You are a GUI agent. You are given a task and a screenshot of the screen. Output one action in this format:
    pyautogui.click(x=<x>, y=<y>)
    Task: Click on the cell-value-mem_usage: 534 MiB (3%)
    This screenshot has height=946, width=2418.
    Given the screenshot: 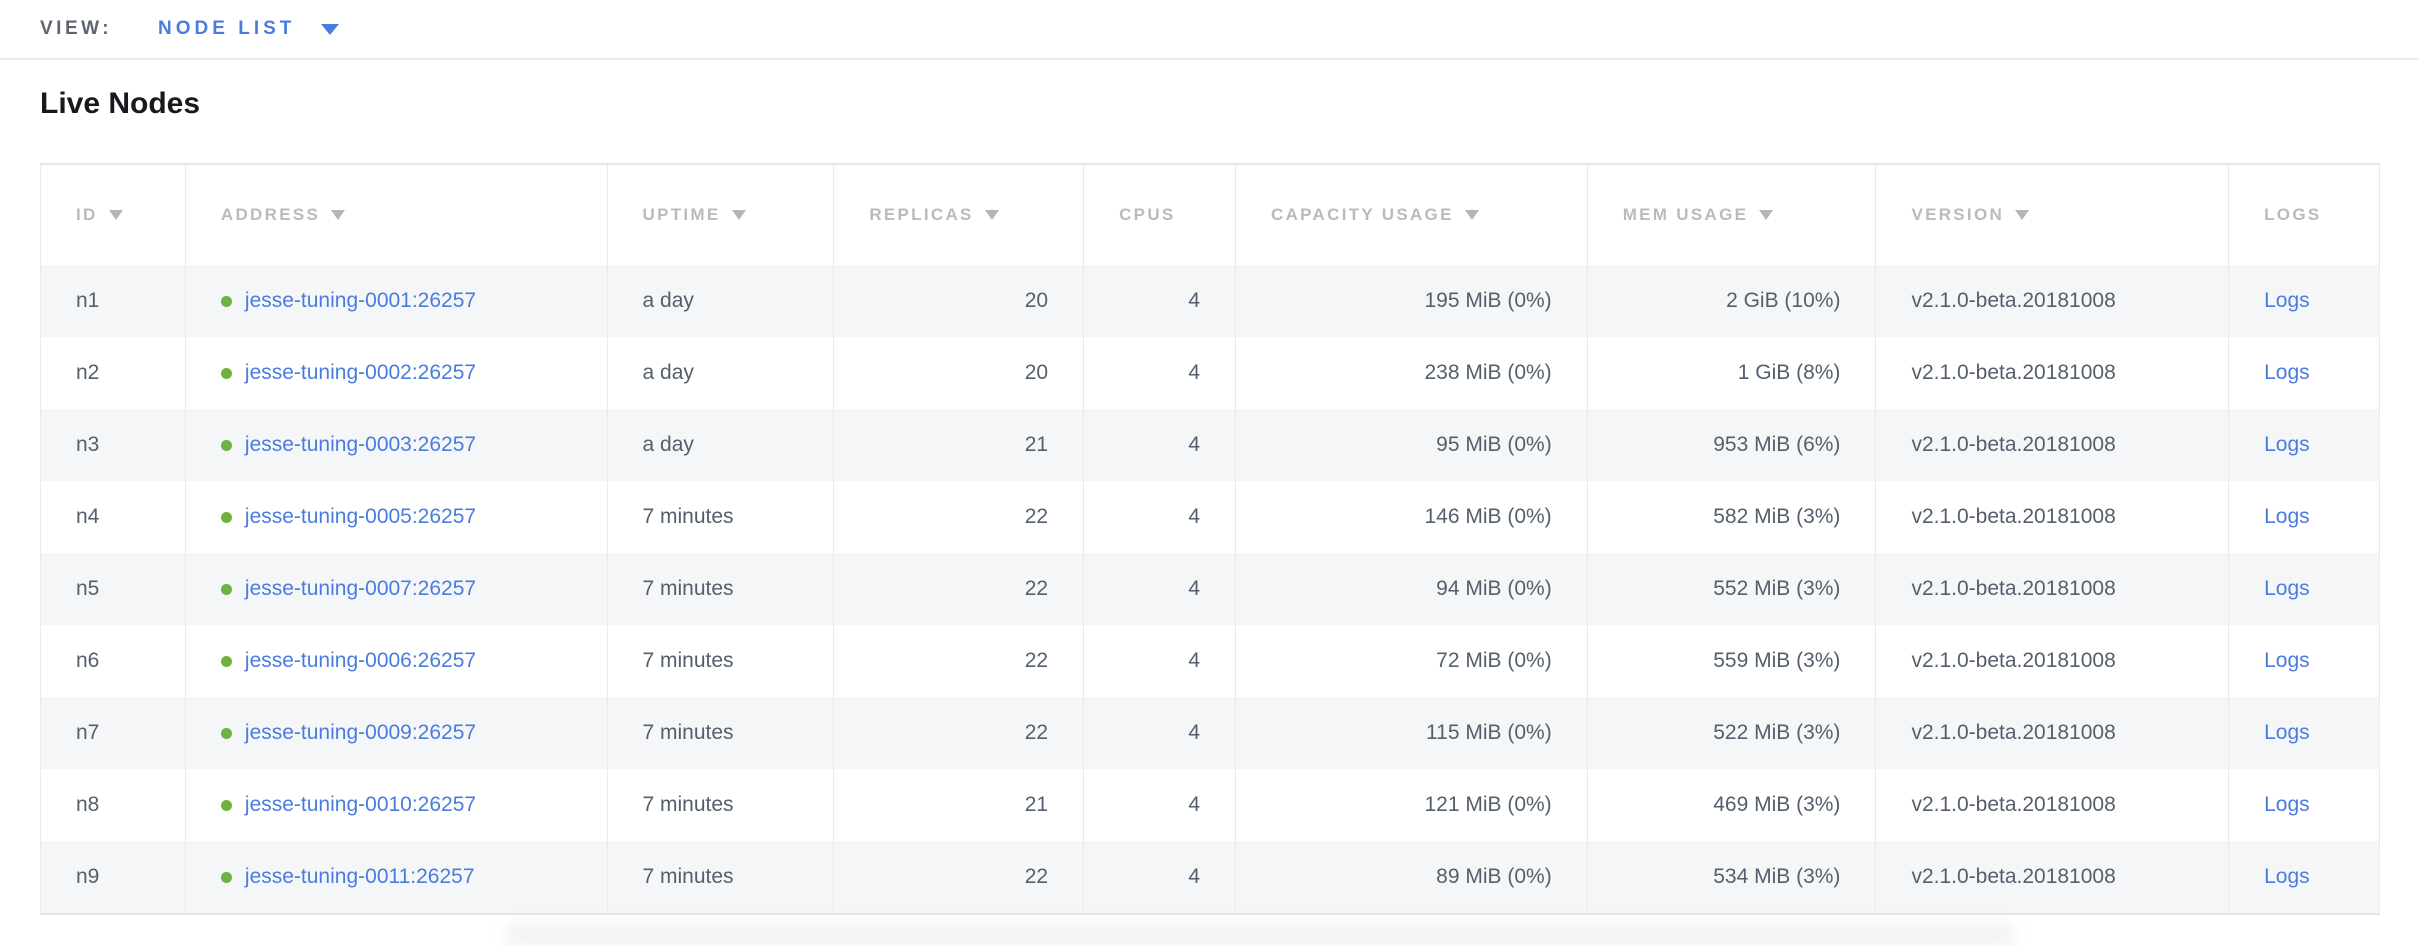 What is the action you would take?
    pyautogui.click(x=1777, y=876)
    